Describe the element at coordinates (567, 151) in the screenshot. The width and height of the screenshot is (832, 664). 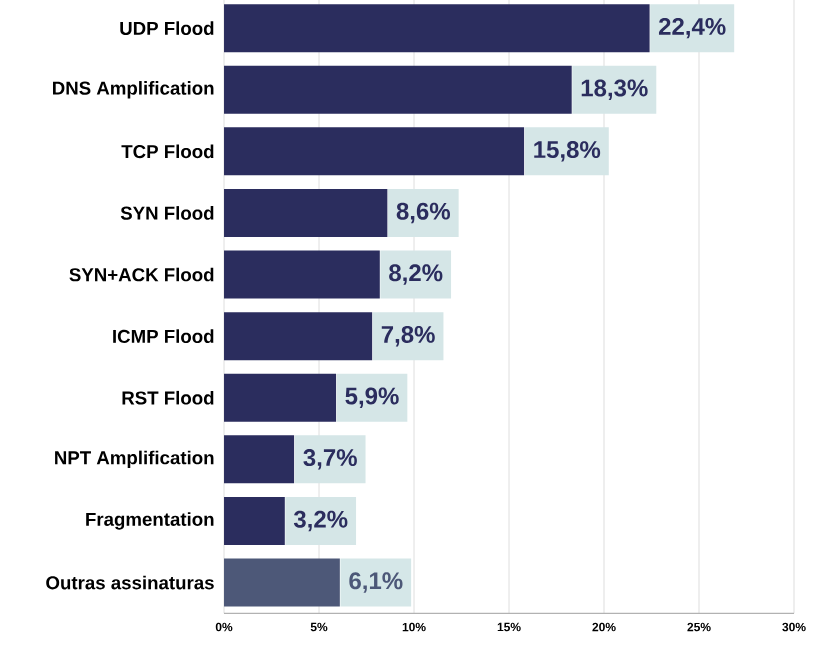
I see `data-label: 15,8%` at that location.